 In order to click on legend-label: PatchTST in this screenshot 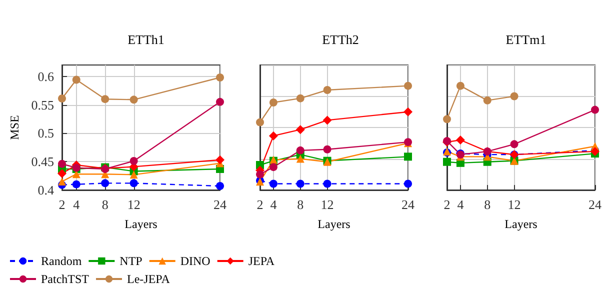, I will do `click(65, 279)`.